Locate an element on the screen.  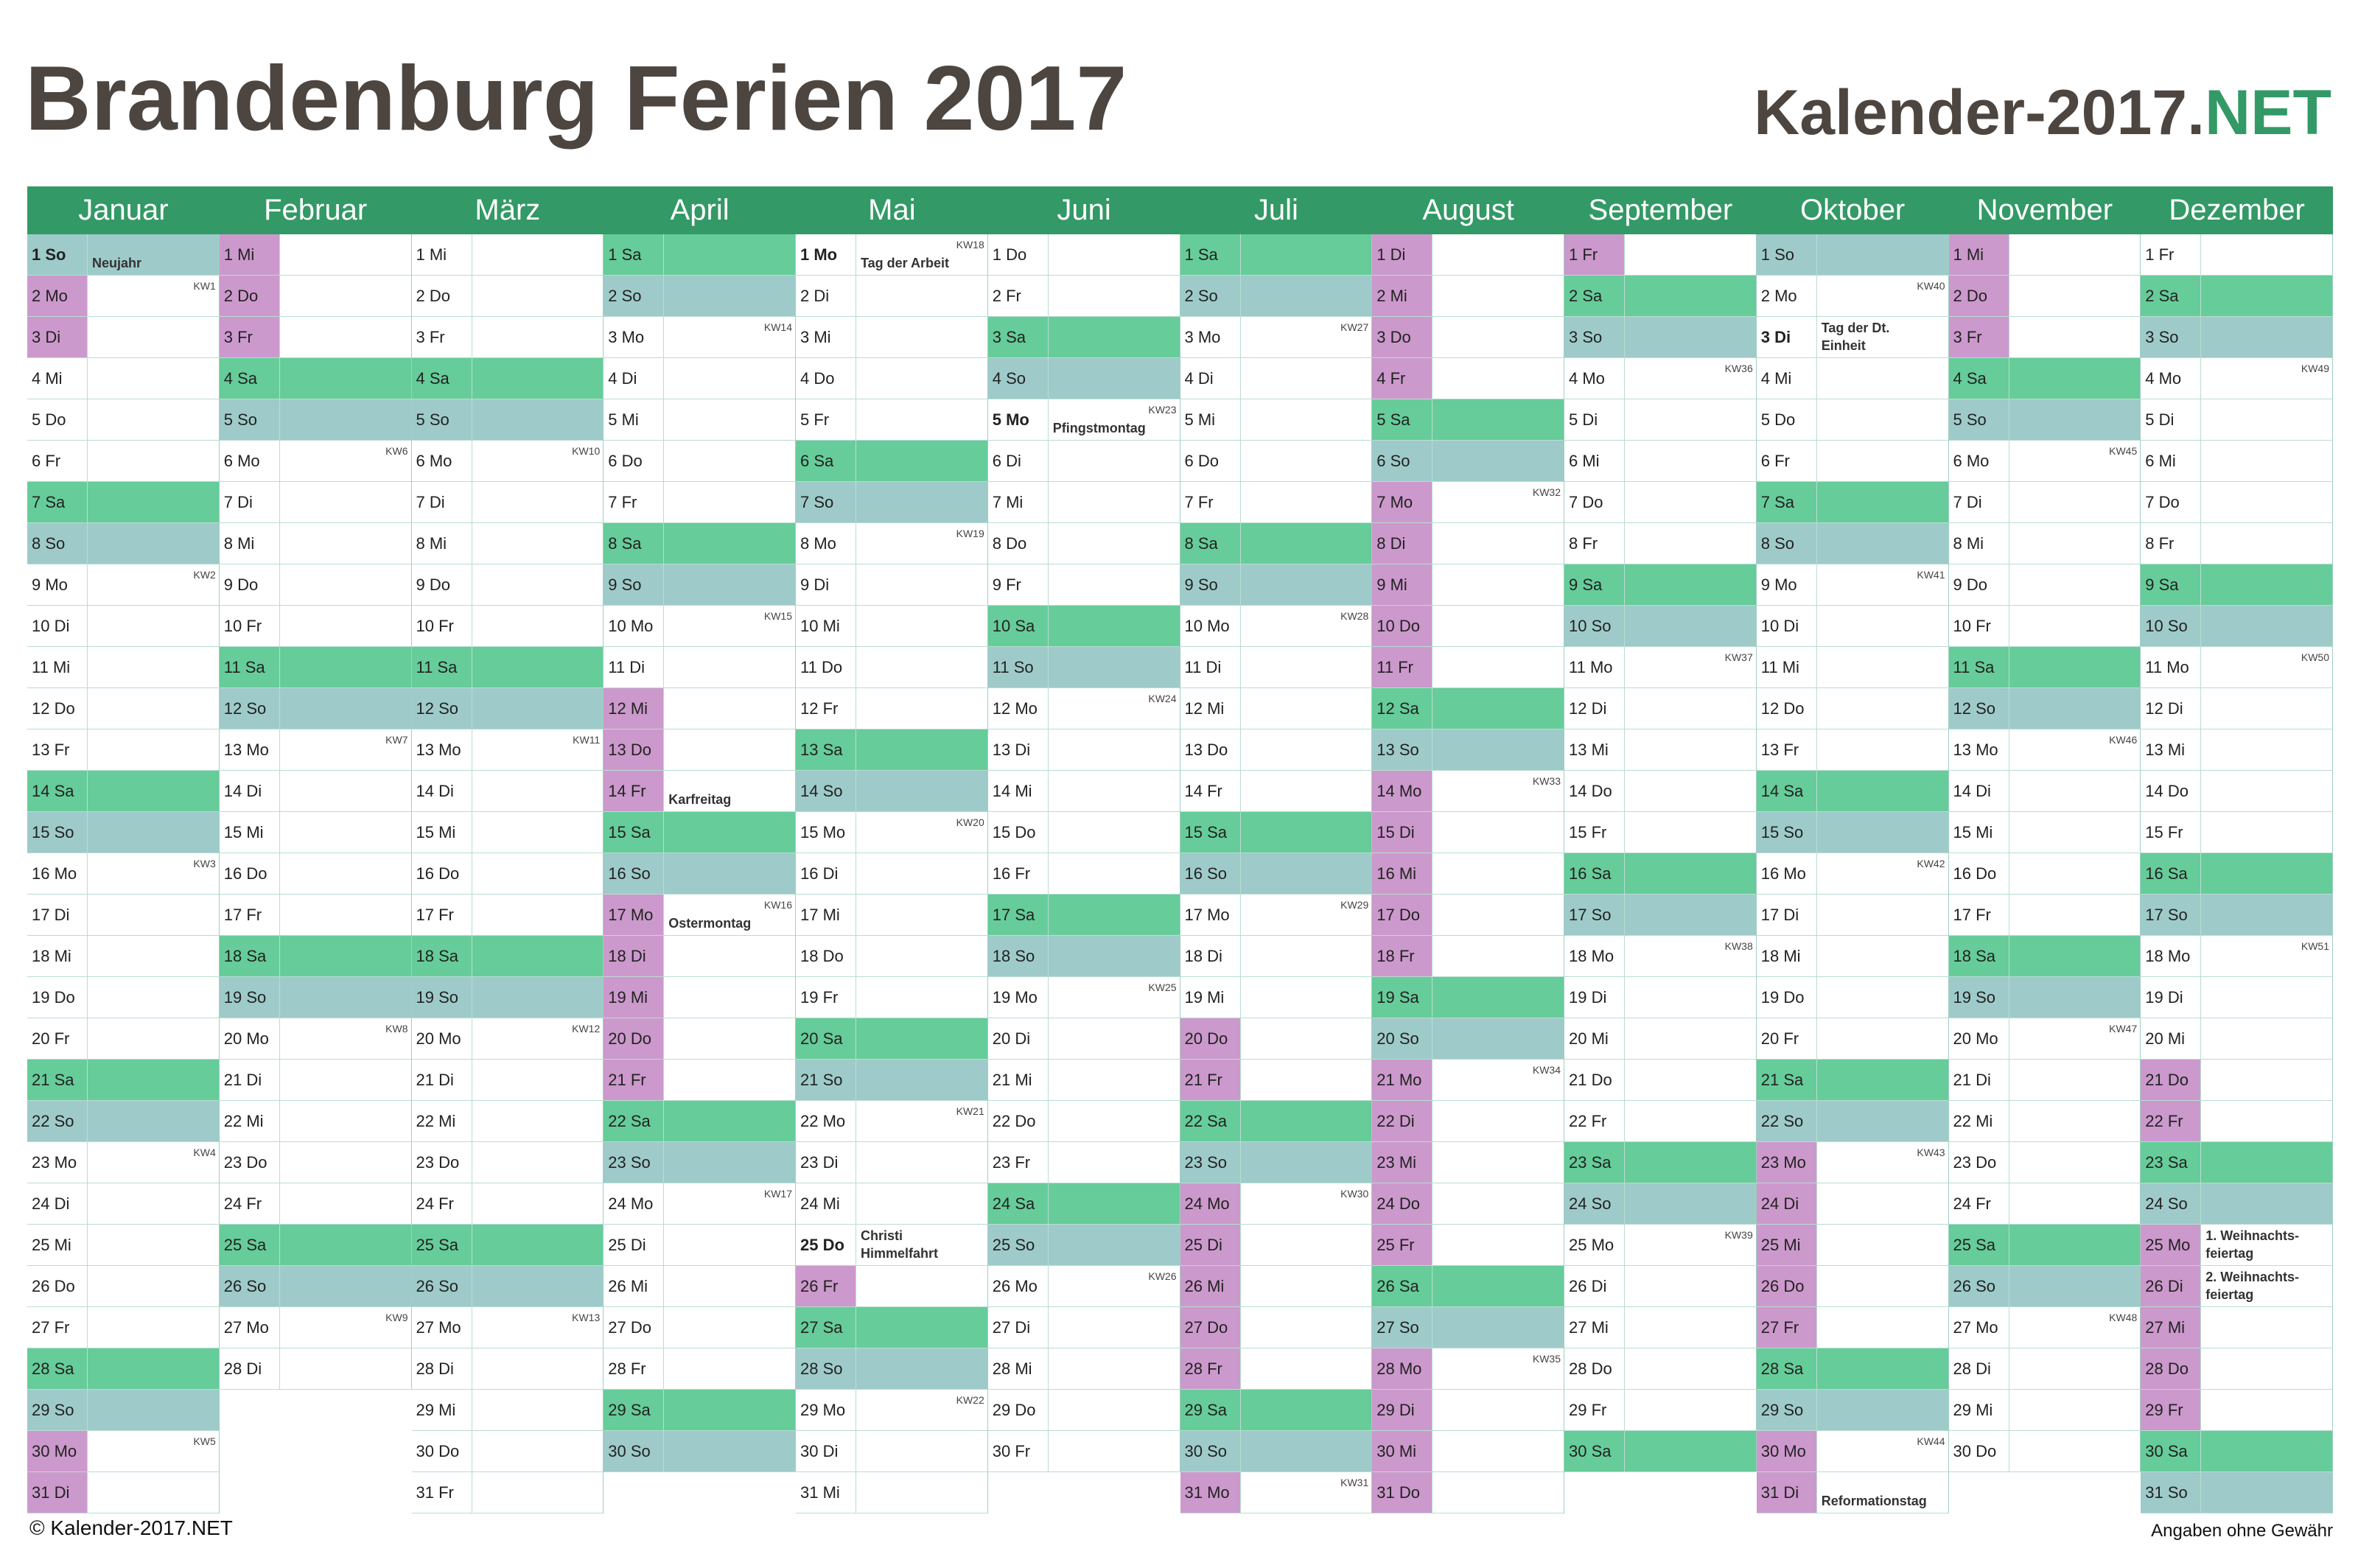
day-label: 5 So is located at coordinates (441, 420).